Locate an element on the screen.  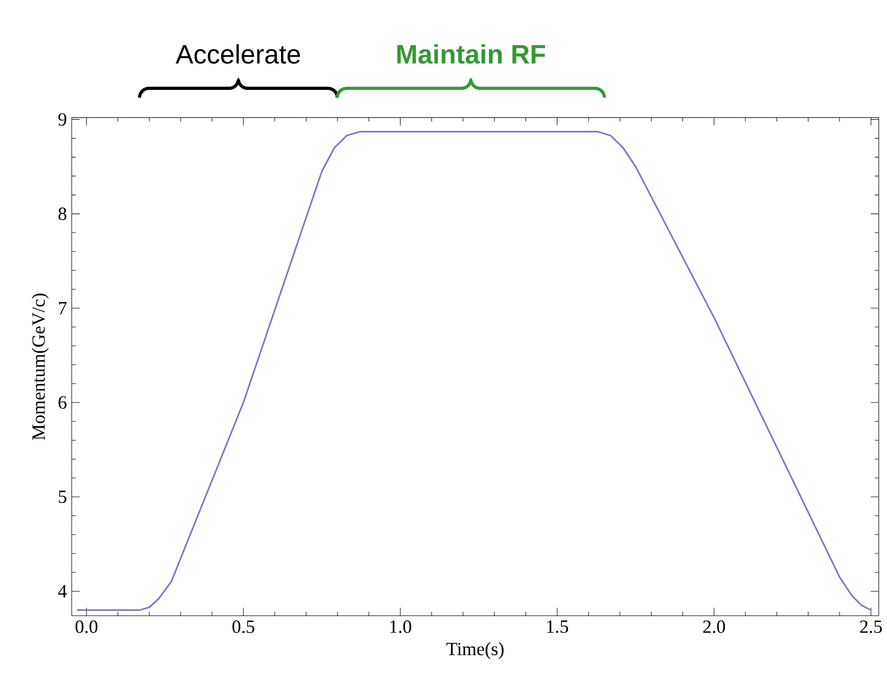
y-tick-label: 4 is located at coordinates (62, 591).